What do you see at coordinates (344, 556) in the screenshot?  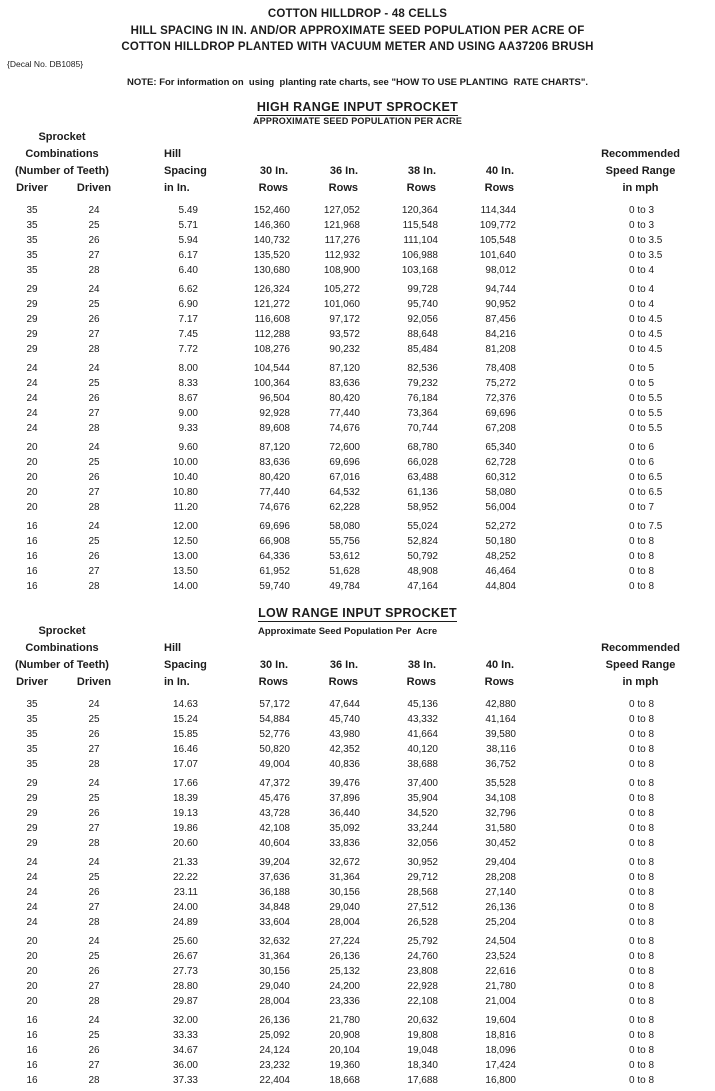 I see `cell-pop-36in: 53,612` at bounding box center [344, 556].